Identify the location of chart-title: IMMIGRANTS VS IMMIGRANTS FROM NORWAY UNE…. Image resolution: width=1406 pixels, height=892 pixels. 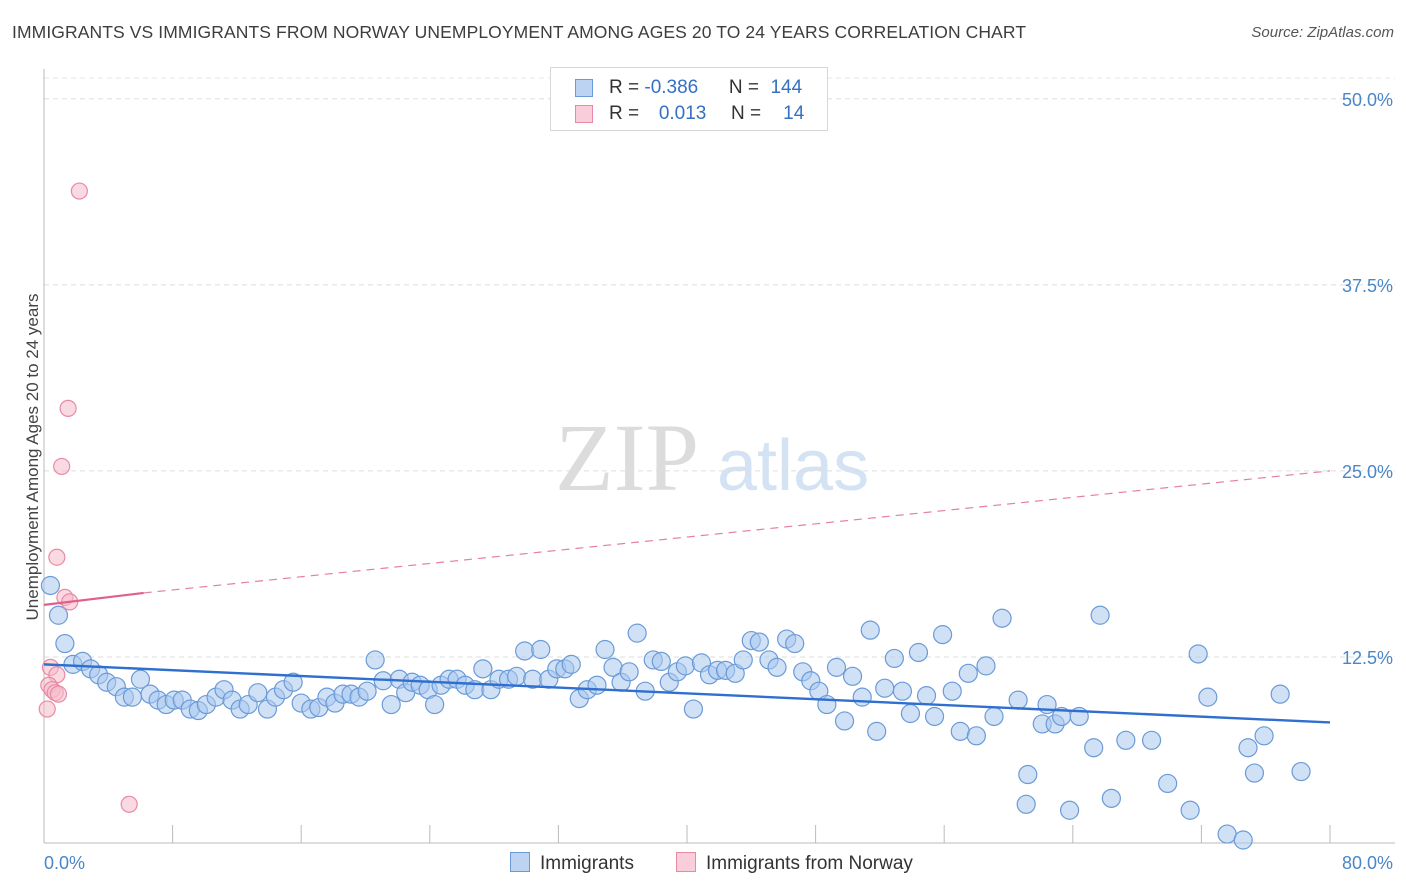
(519, 32).